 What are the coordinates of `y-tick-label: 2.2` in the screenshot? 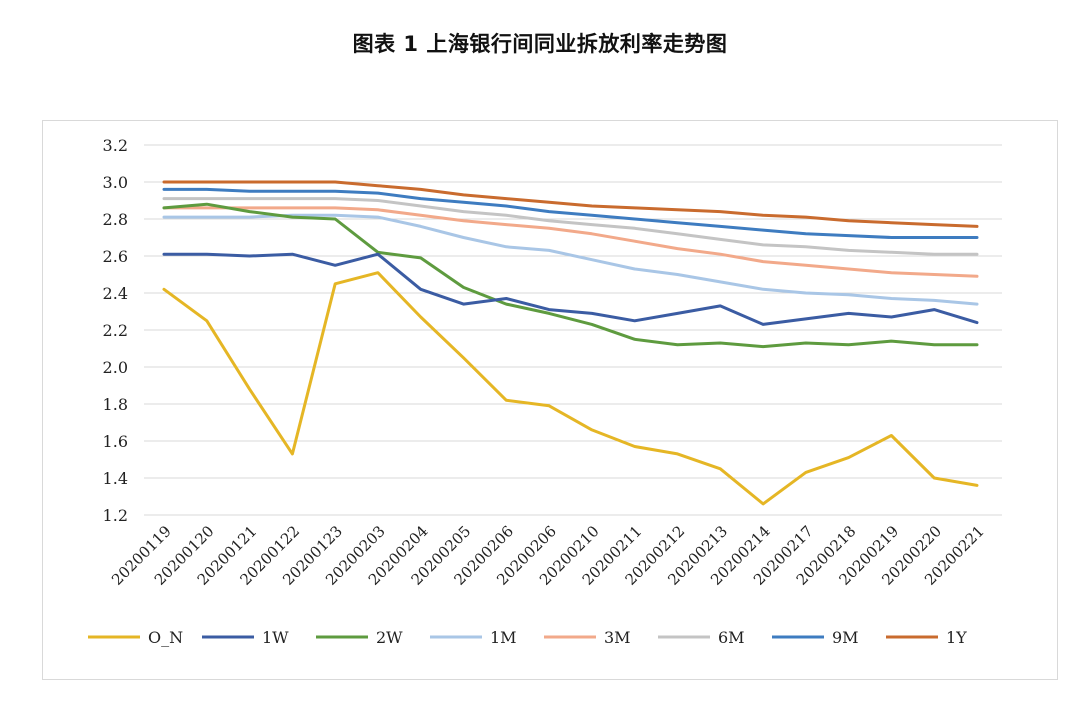 It's located at (115, 330).